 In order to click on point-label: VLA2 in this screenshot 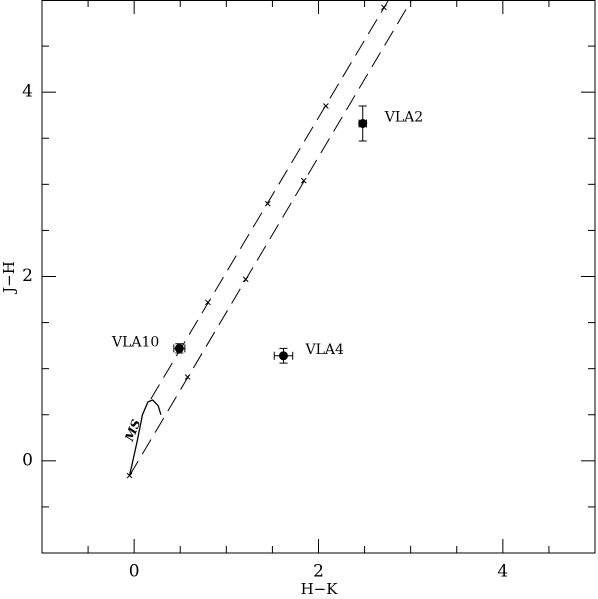, I will do `click(403, 118)`.